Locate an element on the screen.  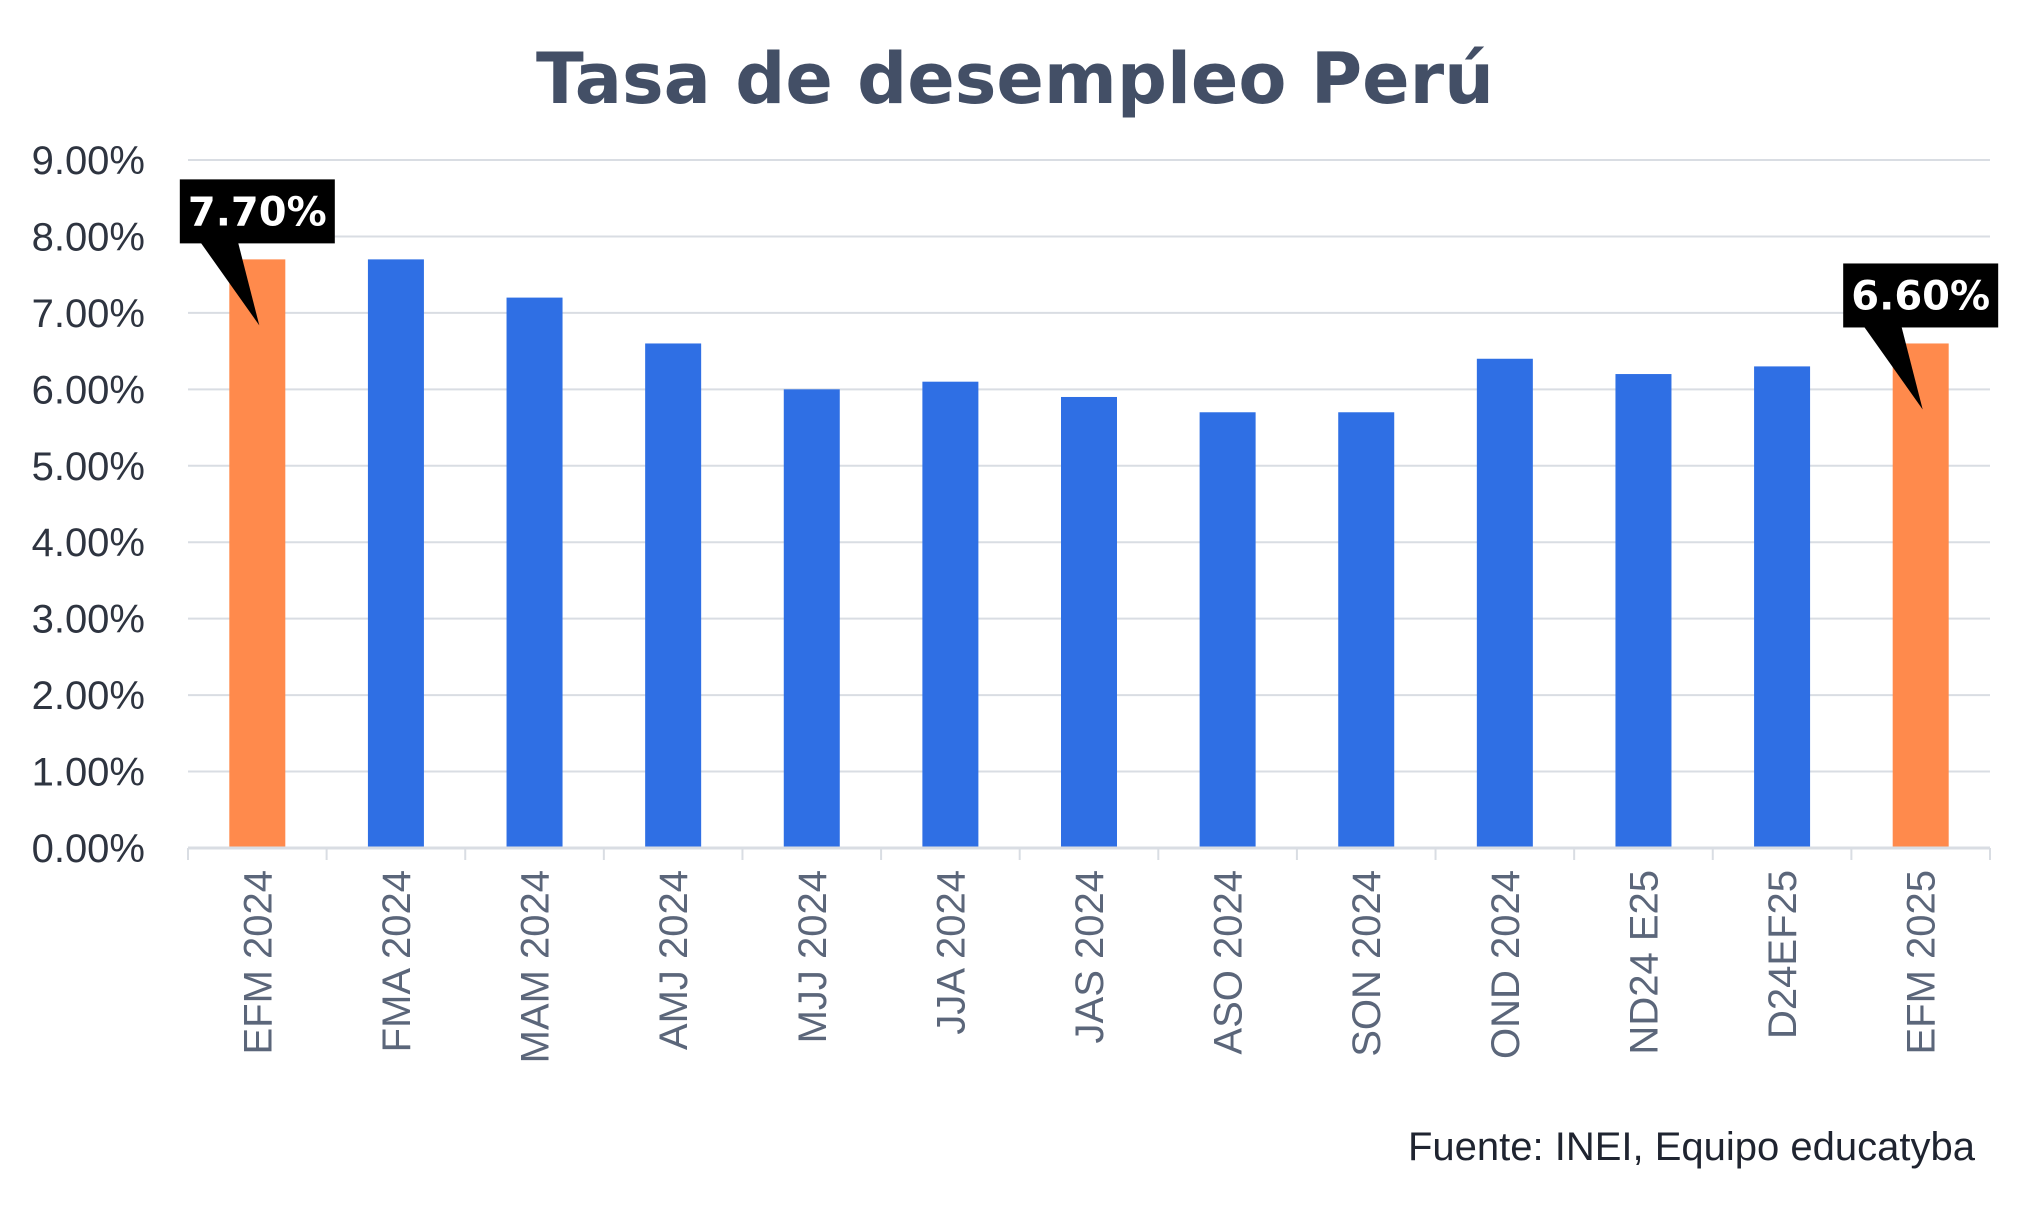
bar-ond-2024 is located at coordinates (1504, 603).